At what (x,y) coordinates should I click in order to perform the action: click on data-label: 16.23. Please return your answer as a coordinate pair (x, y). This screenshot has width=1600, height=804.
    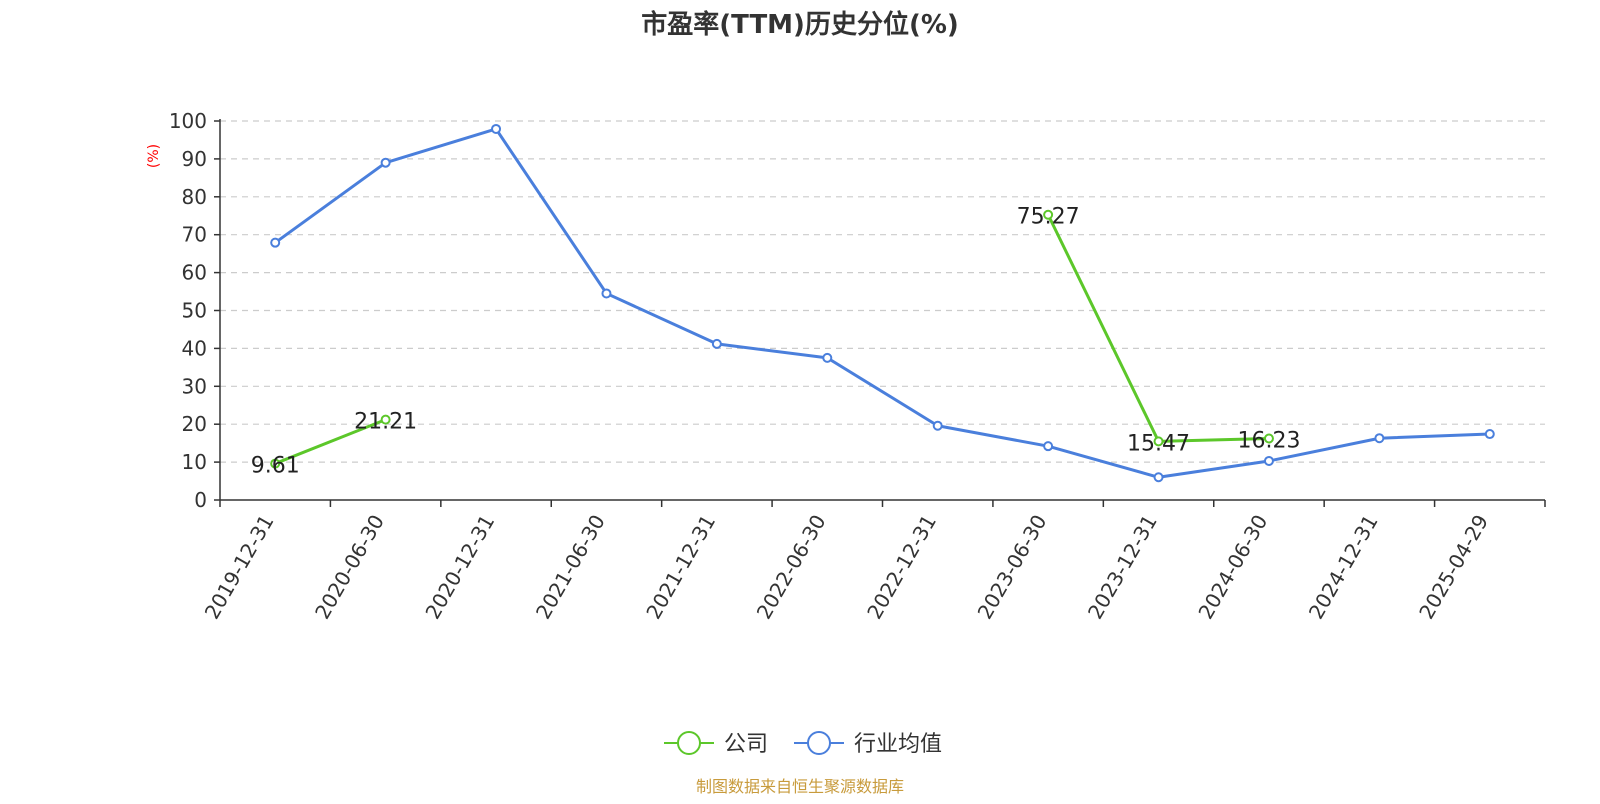
    Looking at the image, I should click on (1268, 440).